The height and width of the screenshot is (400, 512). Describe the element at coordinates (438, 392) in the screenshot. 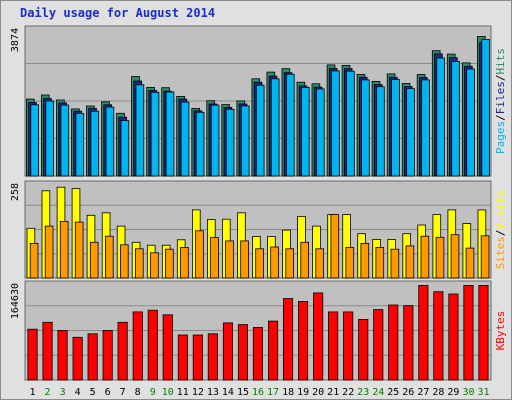

I see `x-tick-day-28: 28` at that location.